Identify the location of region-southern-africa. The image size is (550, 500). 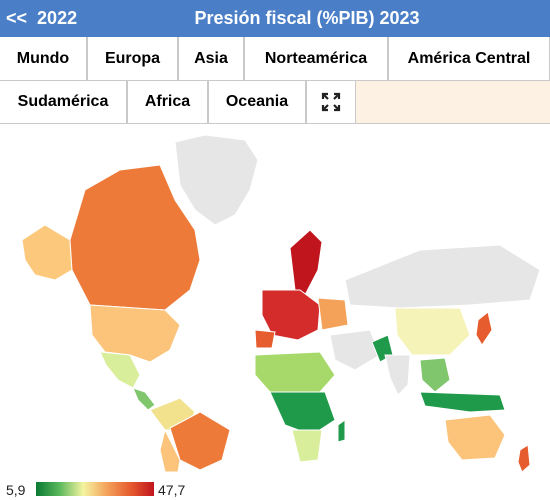
(307, 446).